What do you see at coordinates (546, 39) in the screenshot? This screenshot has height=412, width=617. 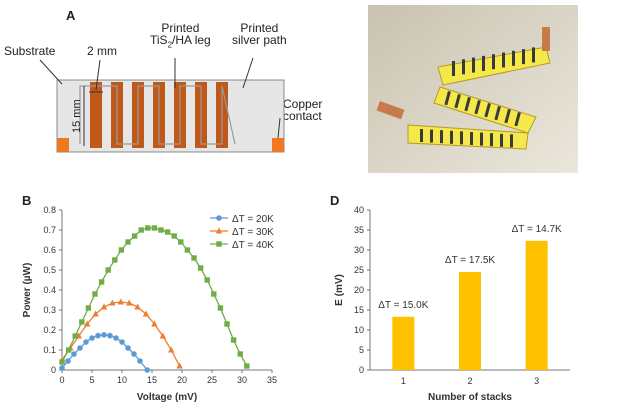 I see `photo-copper-tab-top` at bounding box center [546, 39].